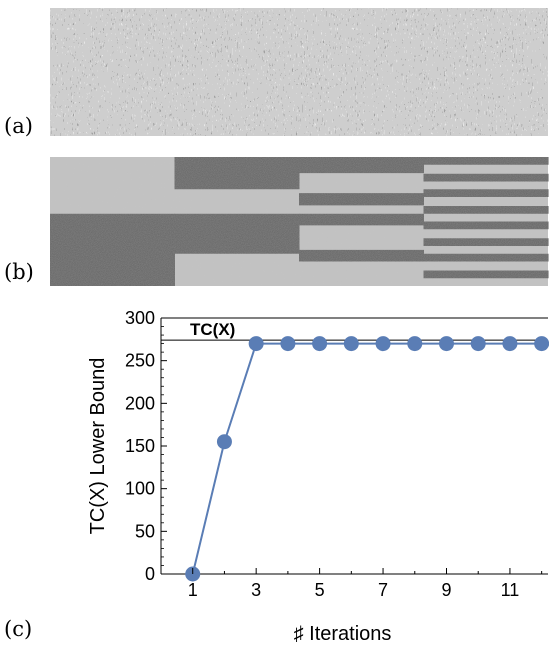  What do you see at coordinates (193, 590) in the screenshot?
I see `x-tick-label: 1` at bounding box center [193, 590].